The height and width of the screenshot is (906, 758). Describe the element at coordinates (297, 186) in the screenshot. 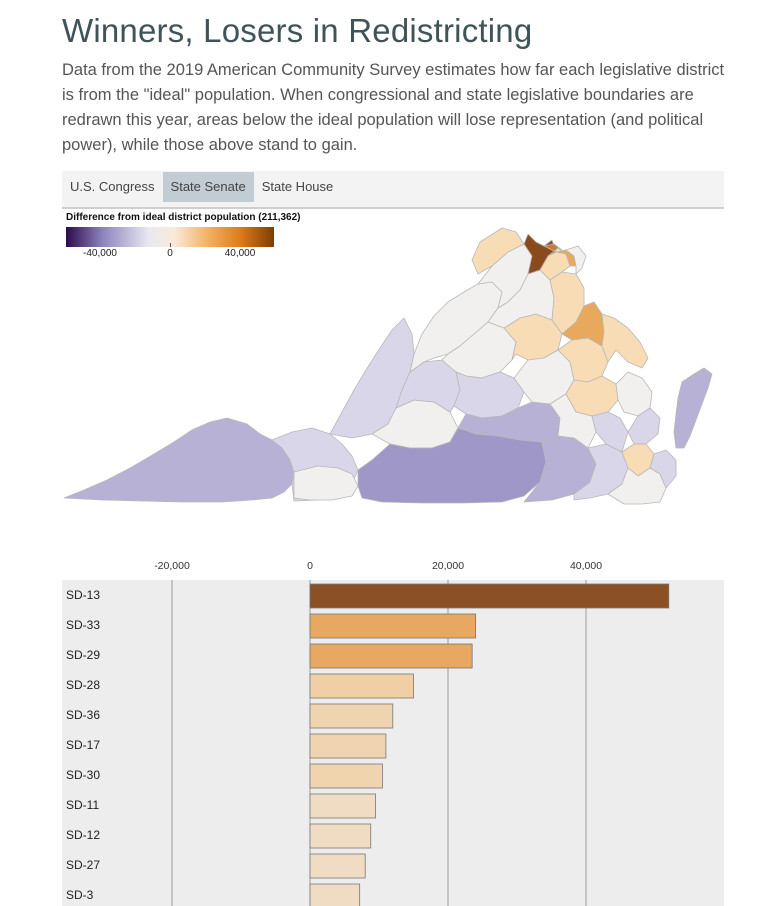

I see `tab-state-house: State House` at that location.